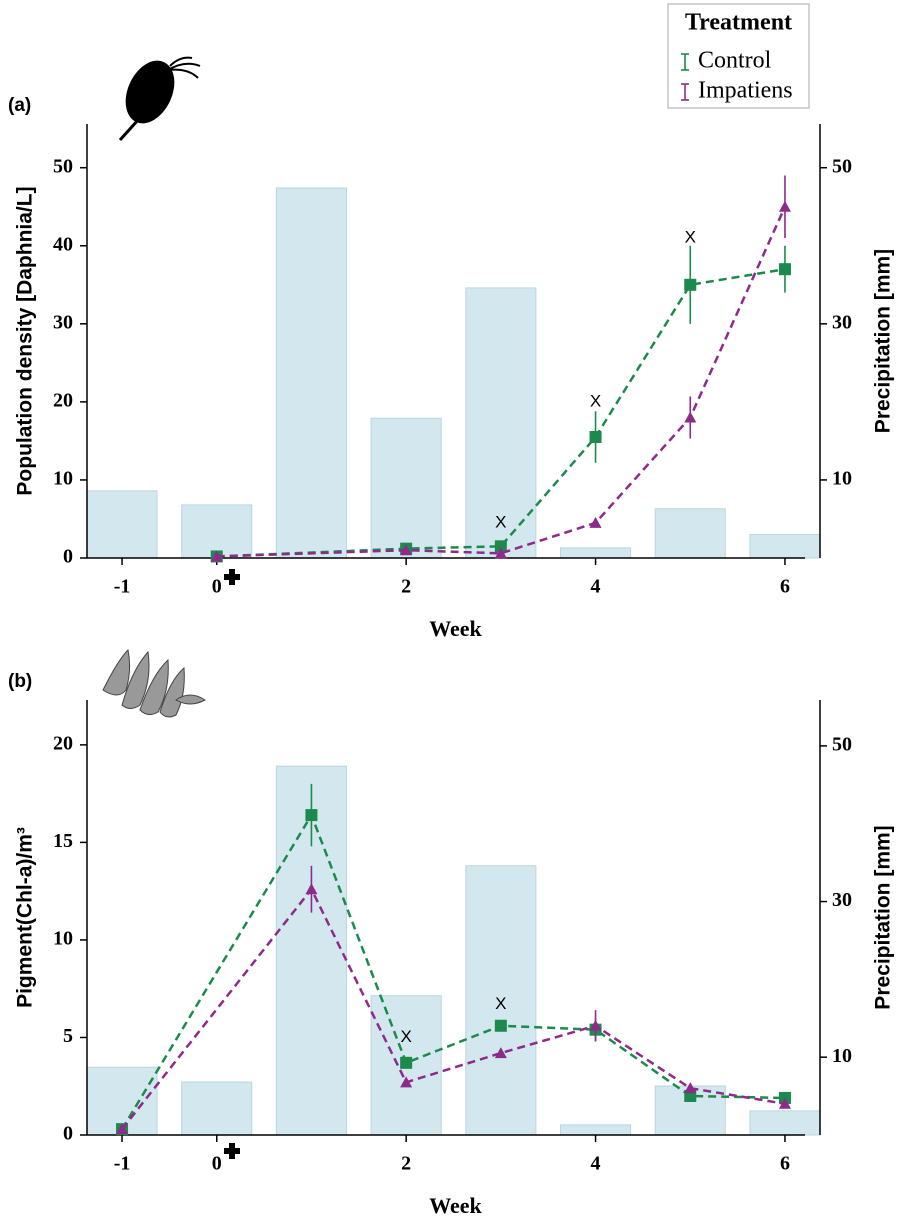  I want to click on y-tick-label: 30, so click(63, 322).